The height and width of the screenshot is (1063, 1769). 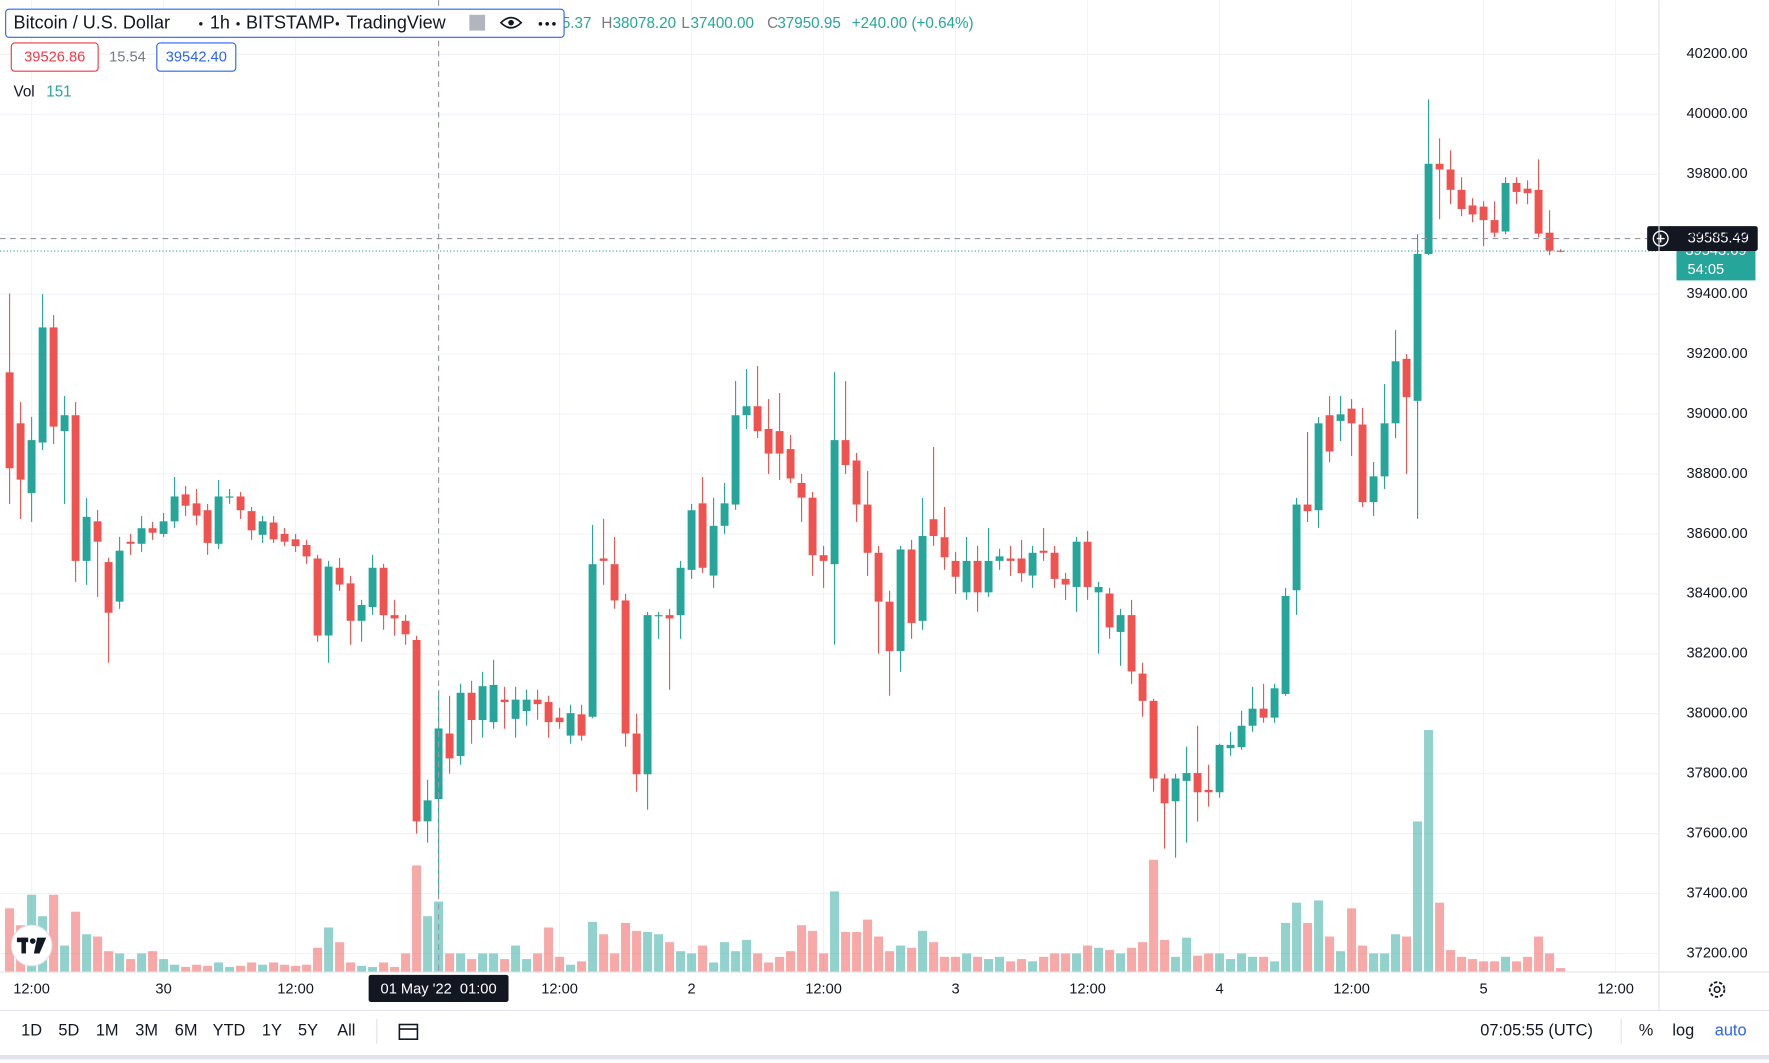 I want to click on range-button: 5Y, so click(x=308, y=1031).